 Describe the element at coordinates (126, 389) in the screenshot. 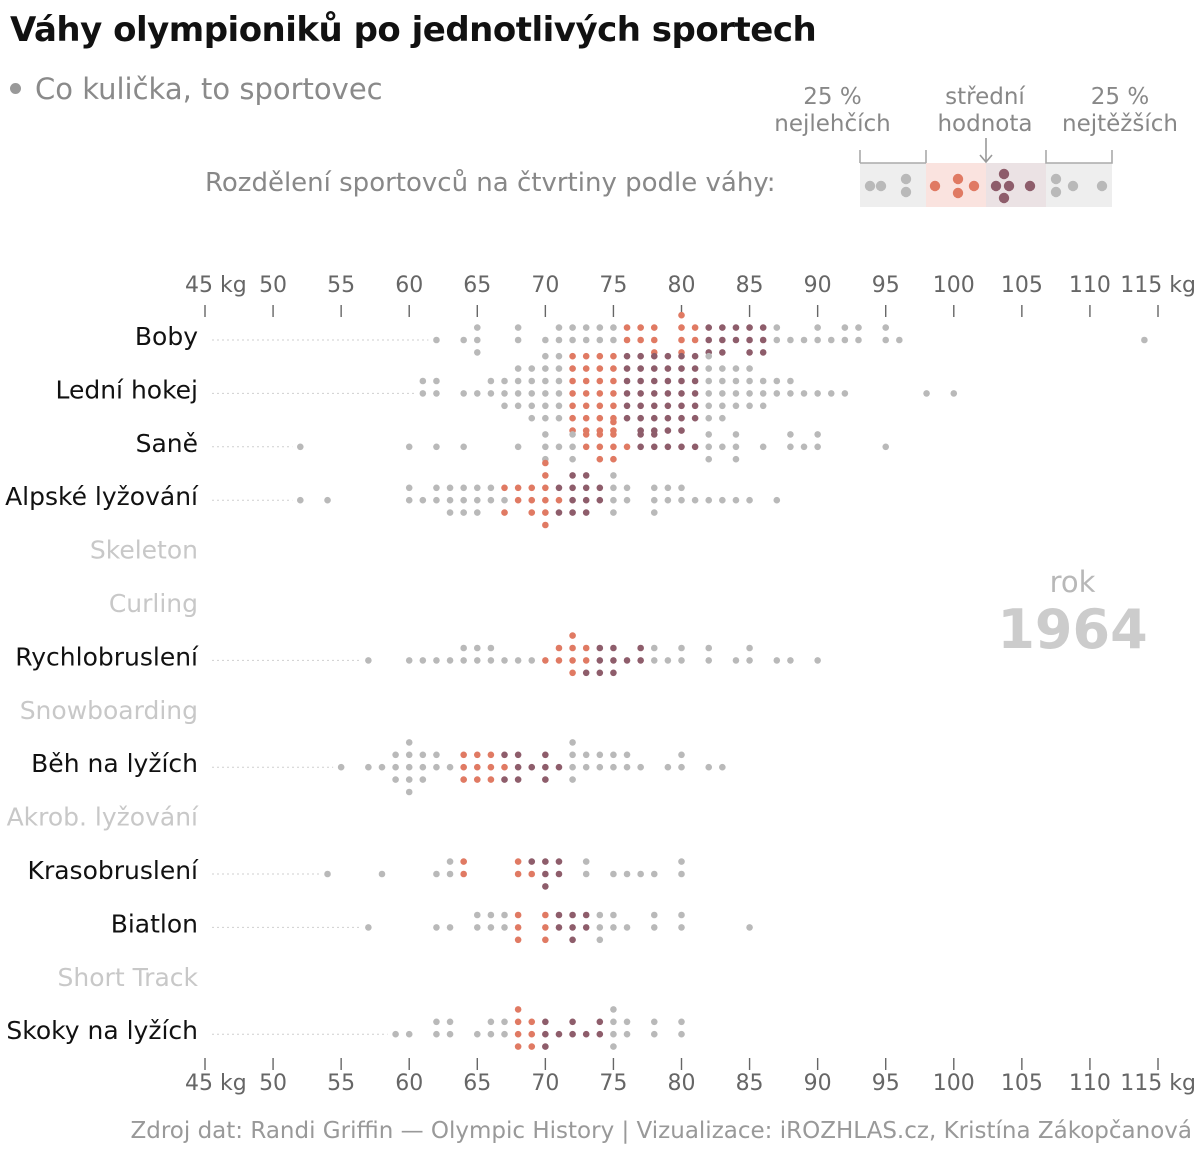

I see `sport-label: Lední hokej` at that location.